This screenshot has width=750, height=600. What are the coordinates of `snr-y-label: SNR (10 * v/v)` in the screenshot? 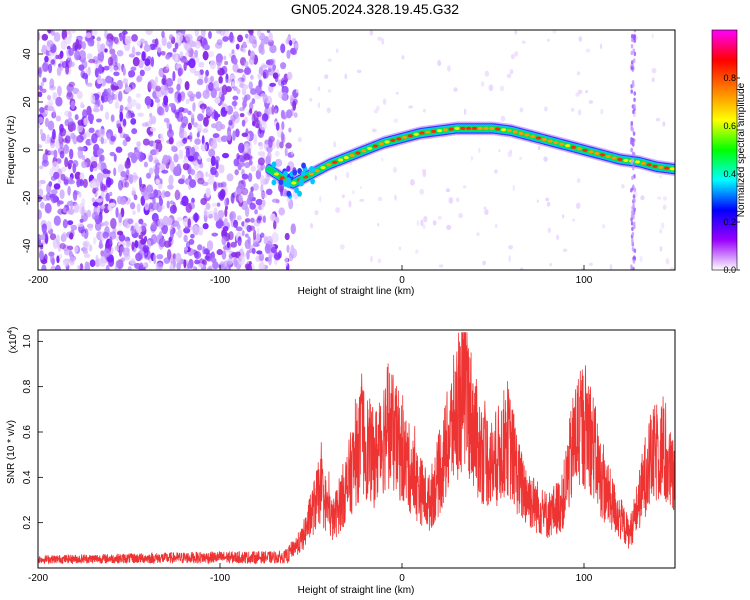 It's located at (11, 452).